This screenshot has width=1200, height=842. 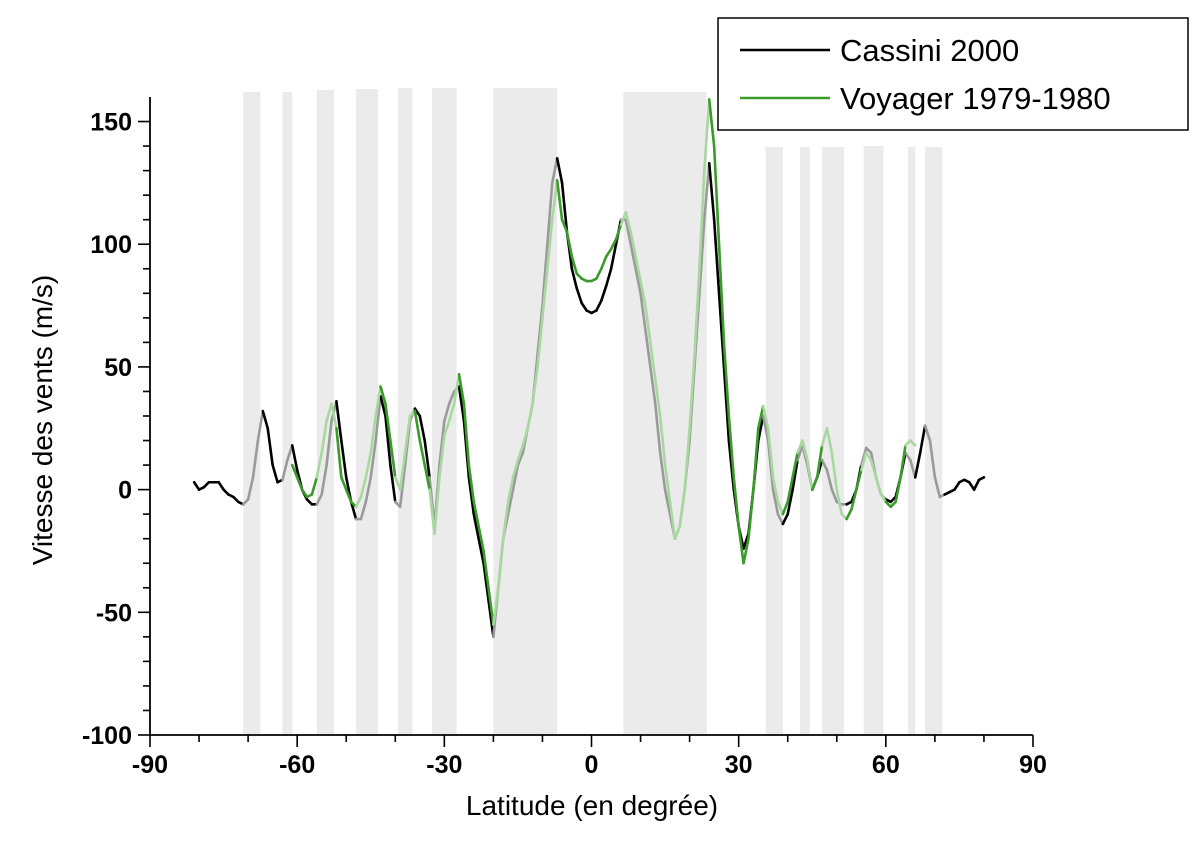 I want to click on legend: Cassini 2000 Voyager 1979-1980, so click(x=953, y=74).